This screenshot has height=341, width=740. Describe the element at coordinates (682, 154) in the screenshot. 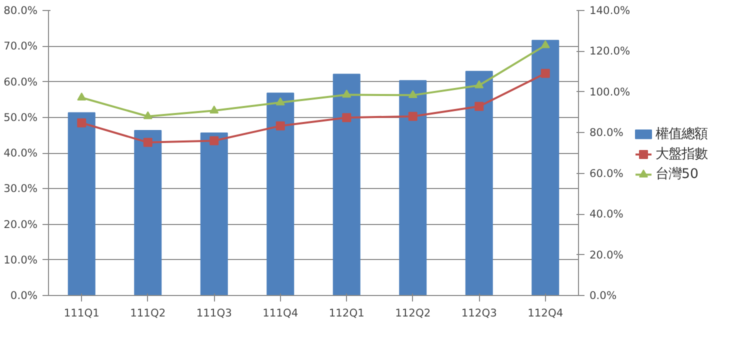

I see `legend-label: 大盤指數` at that location.